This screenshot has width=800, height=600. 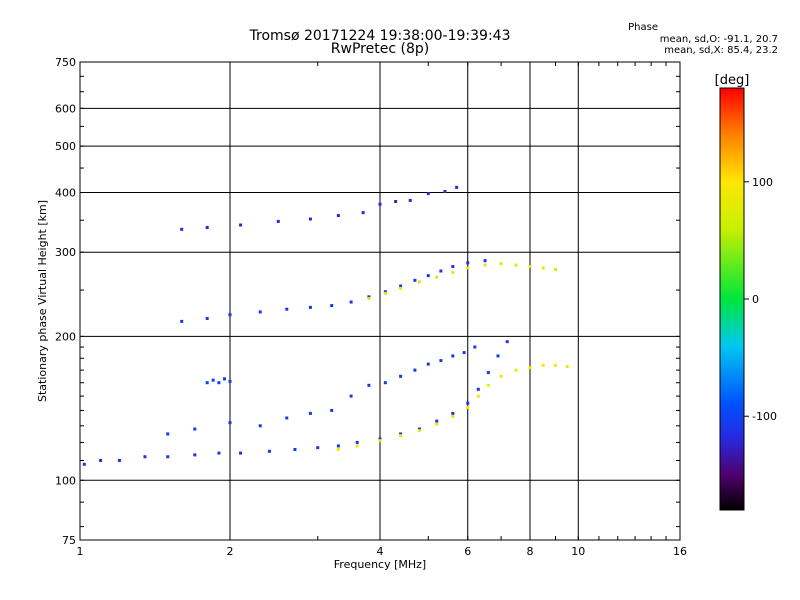 What do you see at coordinates (755, 299) in the screenshot?
I see `colorbar-tick-label: 0` at bounding box center [755, 299].